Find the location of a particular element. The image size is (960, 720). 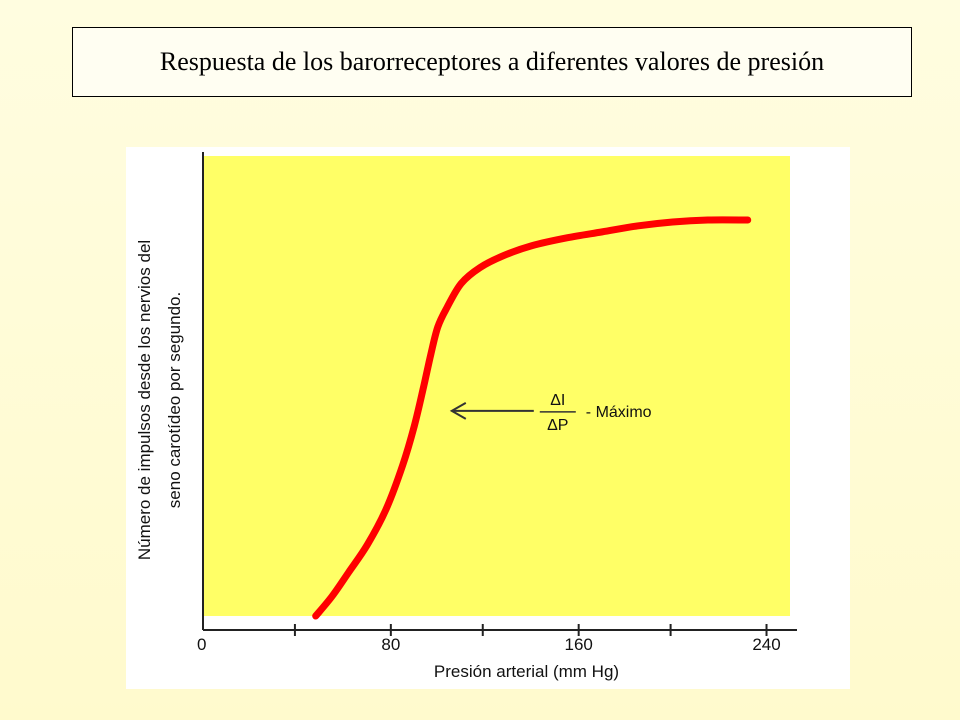

x-tick-label: 0 is located at coordinates (201, 644).